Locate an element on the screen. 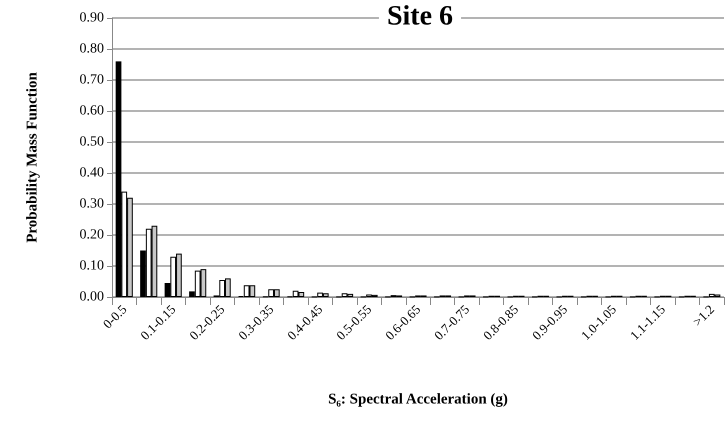 The image size is (726, 428). x-axis-title: S₆: Spectral Acceleration (g) is located at coordinates (418, 400).